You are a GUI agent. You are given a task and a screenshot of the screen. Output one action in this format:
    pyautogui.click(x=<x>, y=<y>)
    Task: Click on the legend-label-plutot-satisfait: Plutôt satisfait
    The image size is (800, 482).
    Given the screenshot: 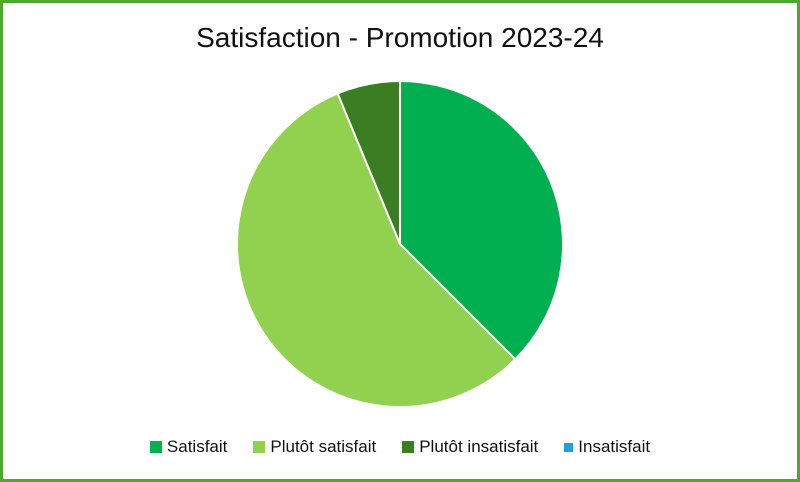 What is the action you would take?
    pyautogui.click(x=323, y=446)
    